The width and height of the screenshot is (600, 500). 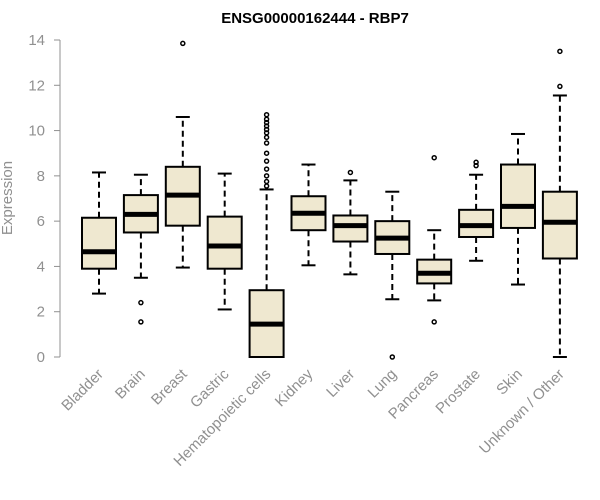 I want to click on x-tick-label: Skin, so click(x=509, y=382).